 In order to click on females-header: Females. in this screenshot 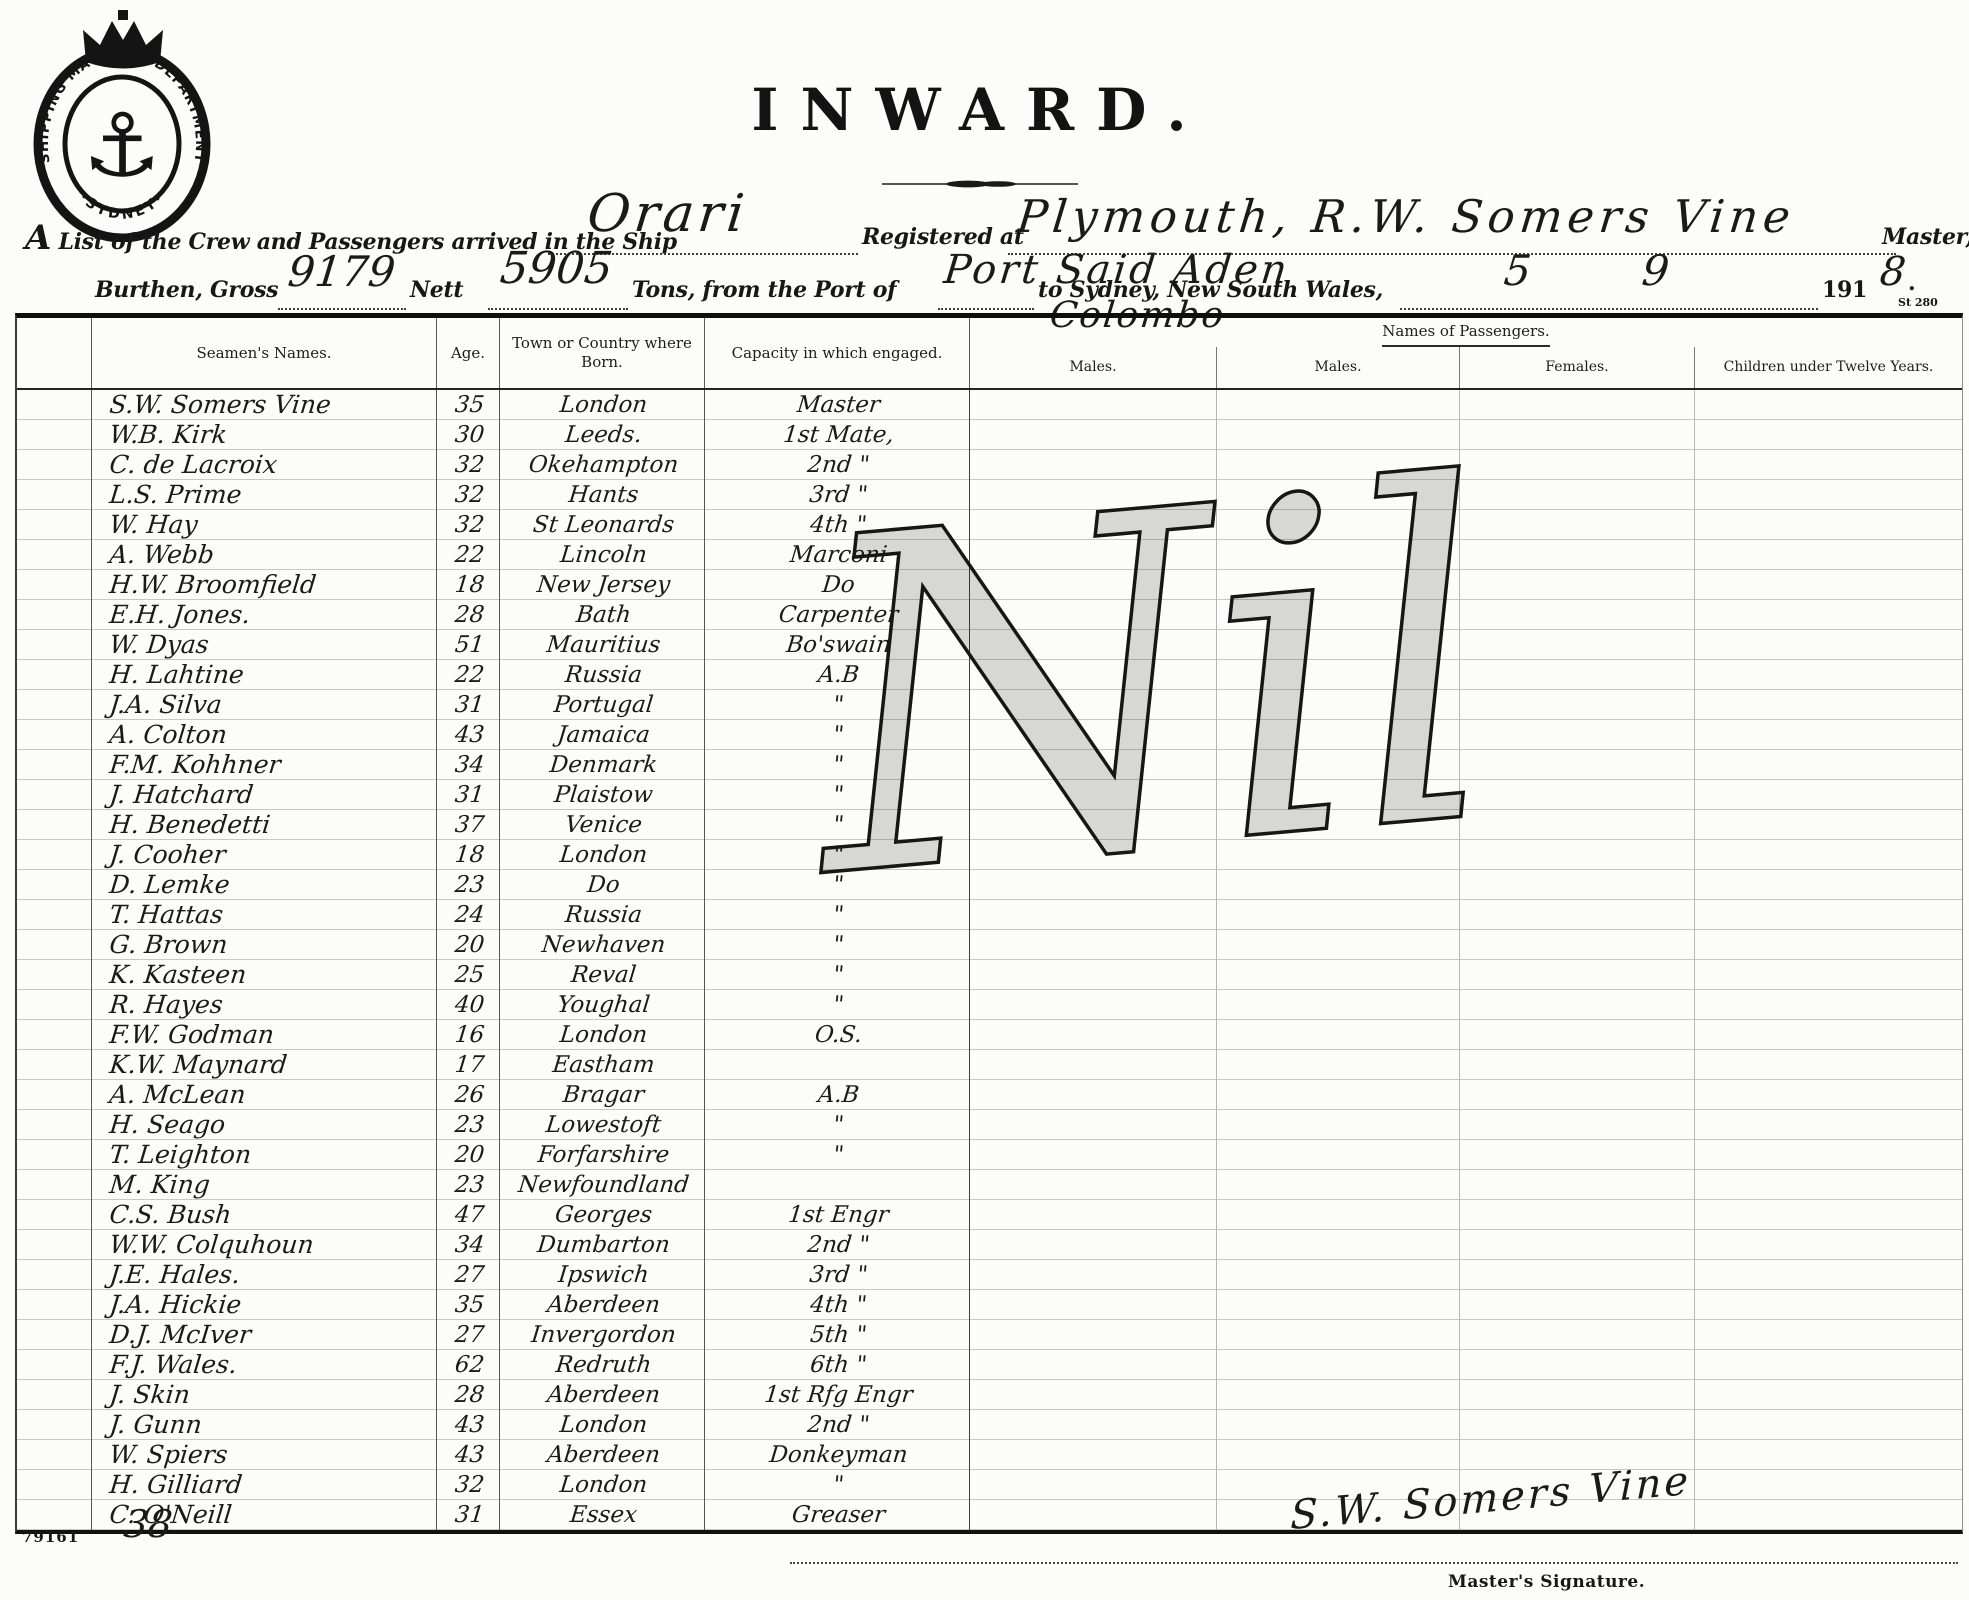, I will do `click(1577, 367)`.